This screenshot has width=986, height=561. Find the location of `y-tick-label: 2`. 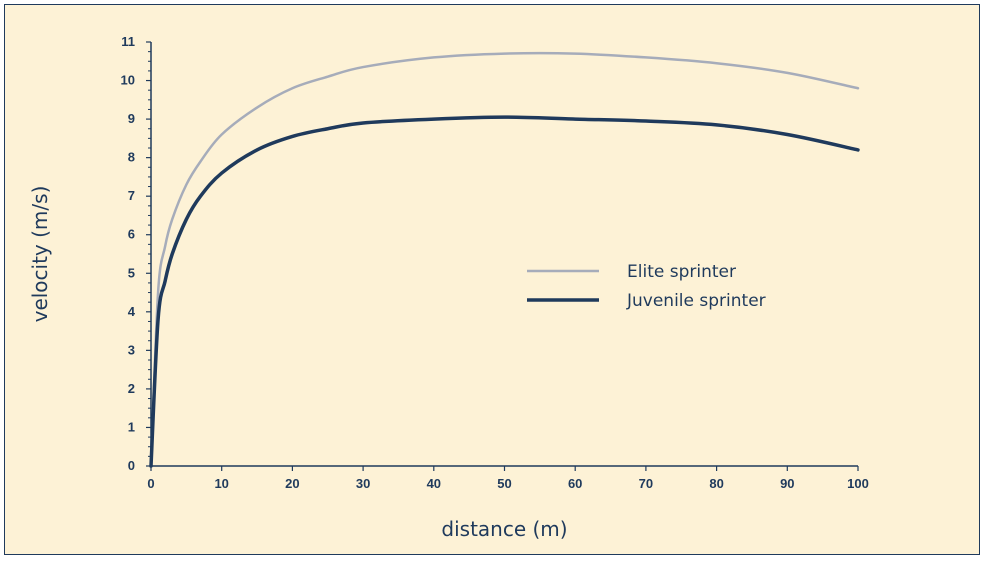

y-tick-label: 2 is located at coordinates (131, 388).